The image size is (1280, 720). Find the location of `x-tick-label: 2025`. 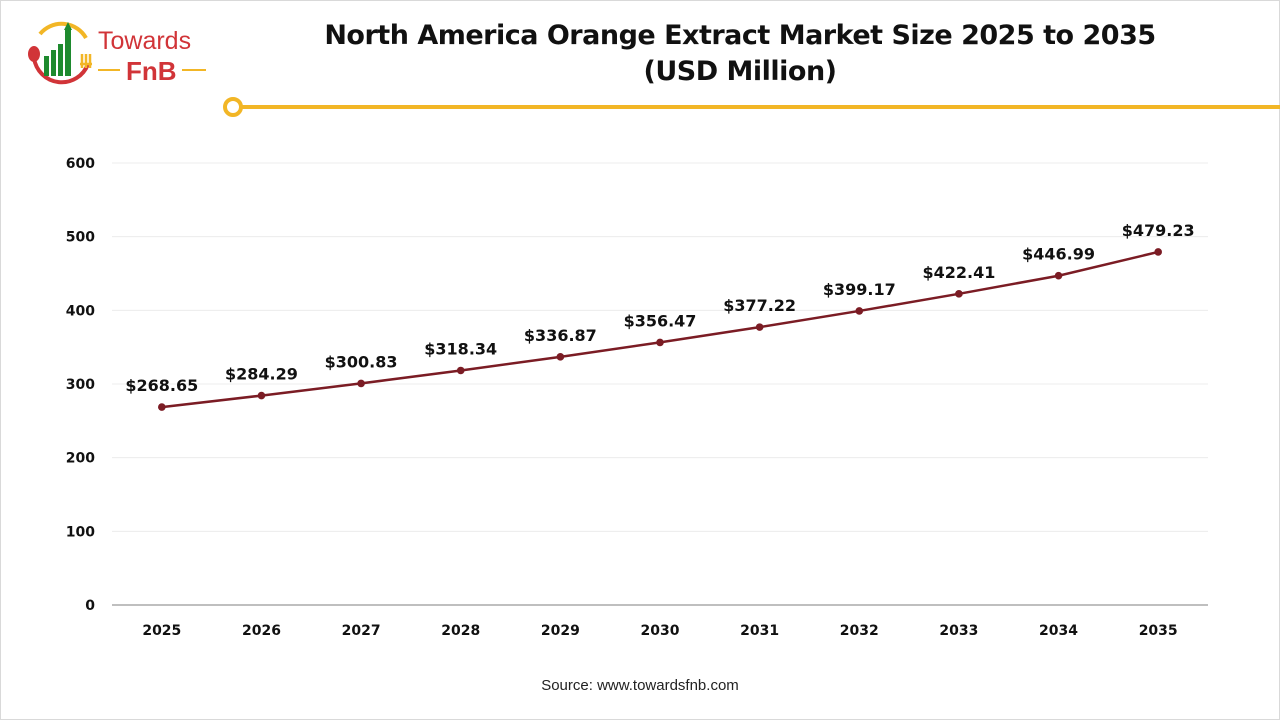

x-tick-label: 2025 is located at coordinates (161, 631).